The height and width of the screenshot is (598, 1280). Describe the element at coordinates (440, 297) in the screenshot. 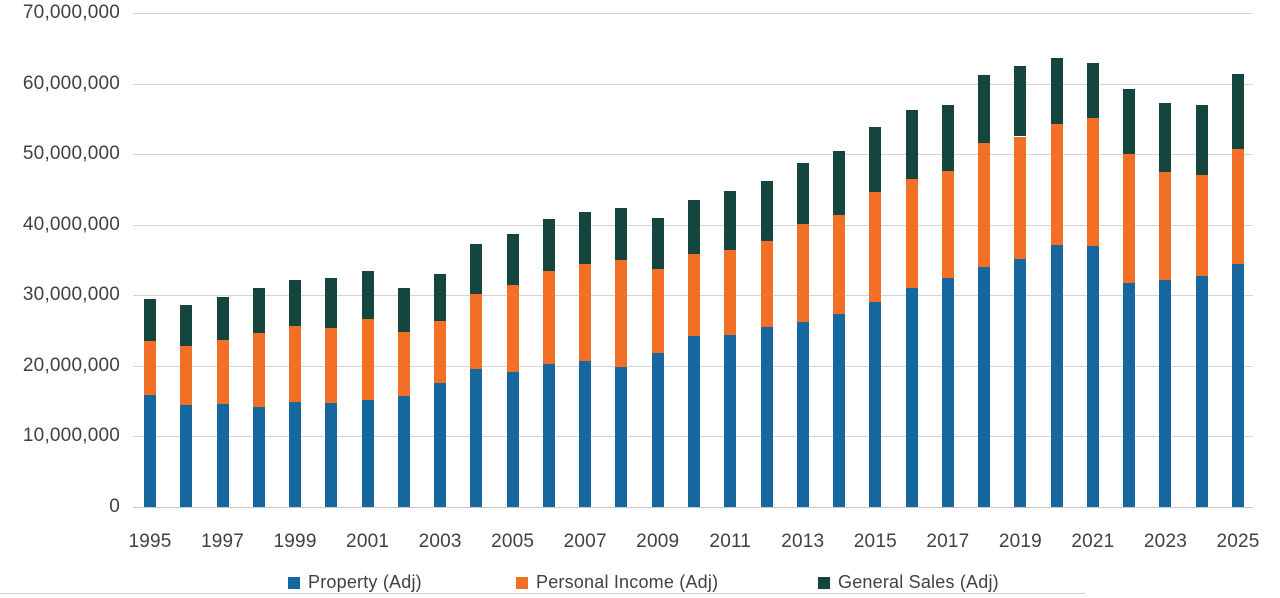

I see `bar-2003-general_sales-segment` at that location.